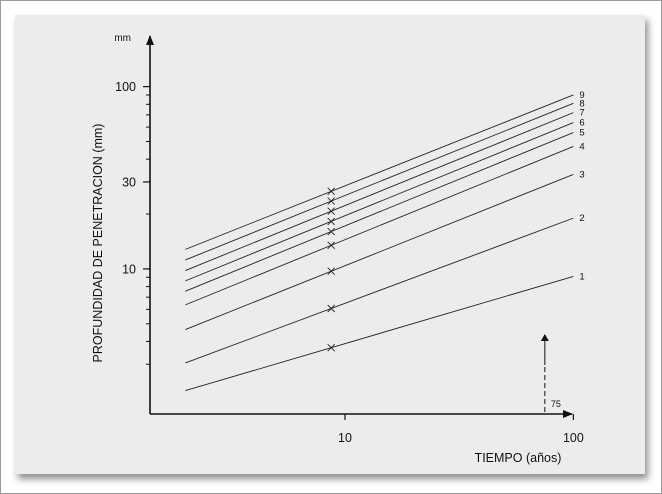 Image resolution: width=662 pixels, height=494 pixels. What do you see at coordinates (581, 146) in the screenshot?
I see `series-label-4: 4` at bounding box center [581, 146].